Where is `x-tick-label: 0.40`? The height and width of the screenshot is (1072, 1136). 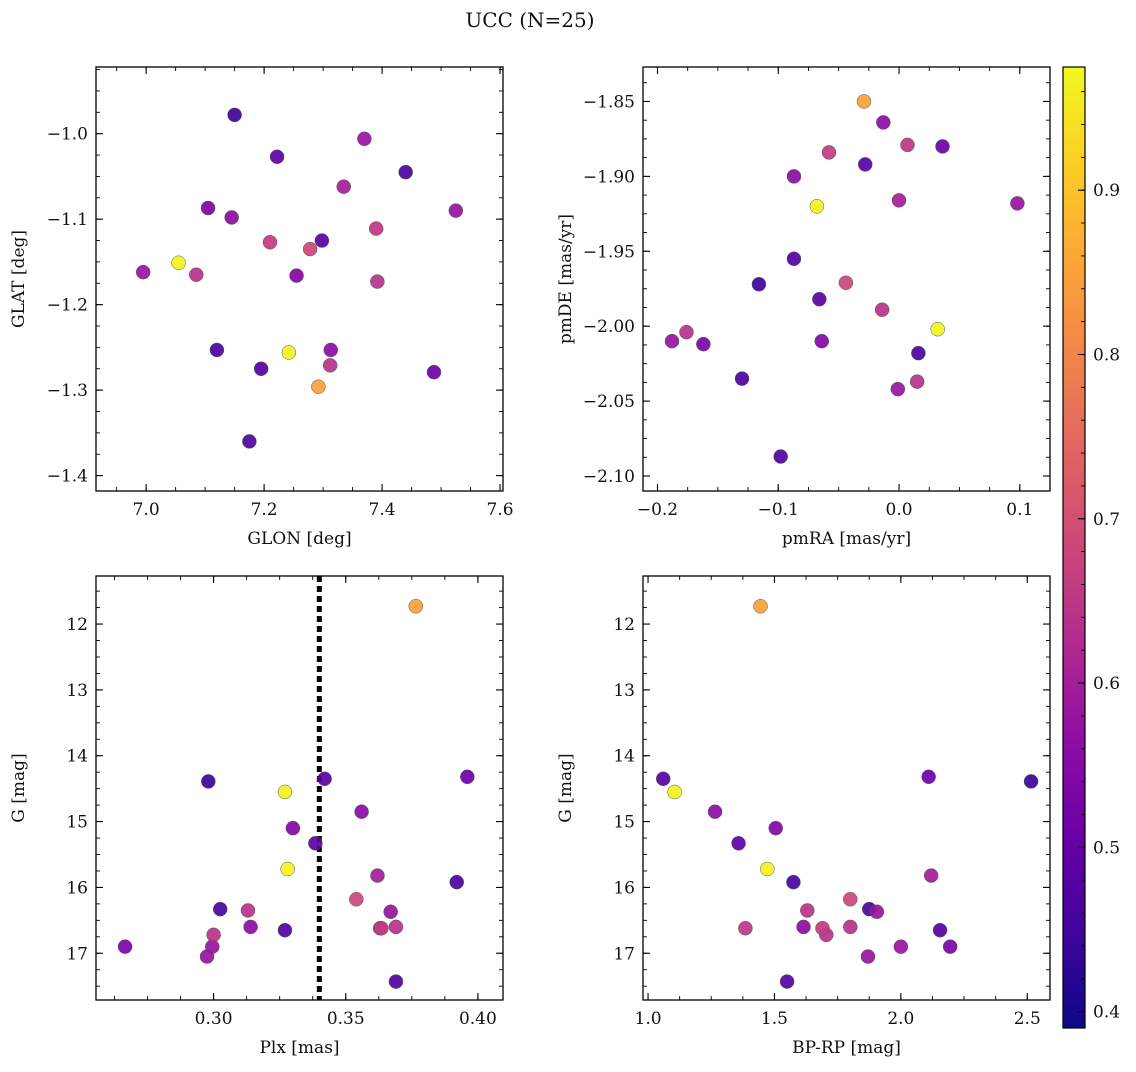 x-tick-label: 0.40 is located at coordinates (478, 1019).